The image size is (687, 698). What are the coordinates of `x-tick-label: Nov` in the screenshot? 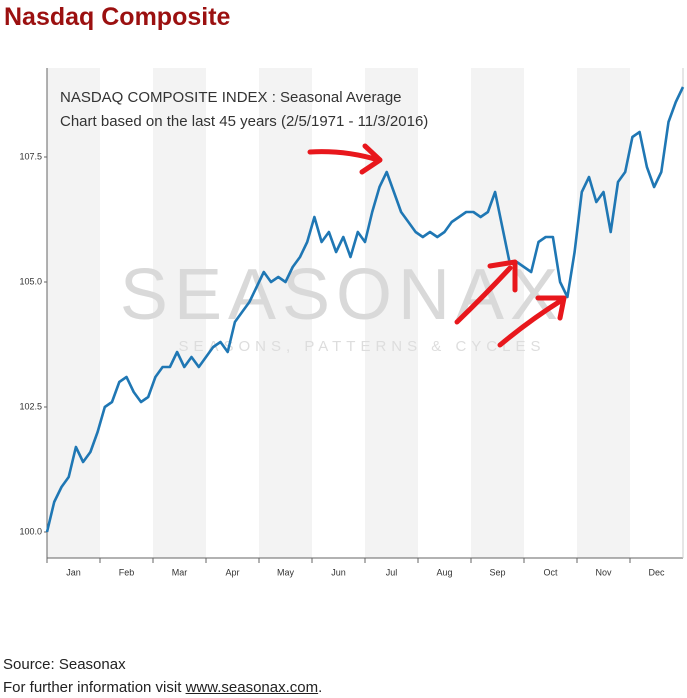 It's located at (603, 572).